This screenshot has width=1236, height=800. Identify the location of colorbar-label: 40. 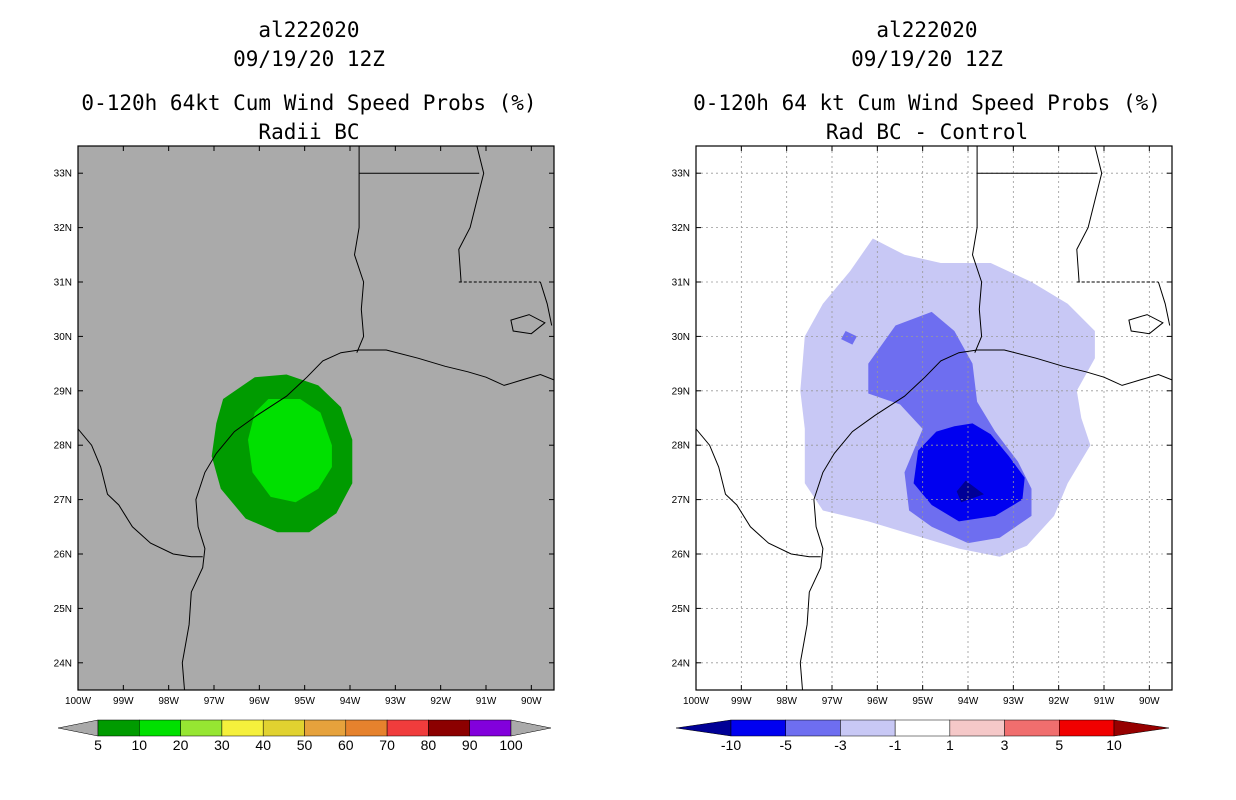
(263, 745).